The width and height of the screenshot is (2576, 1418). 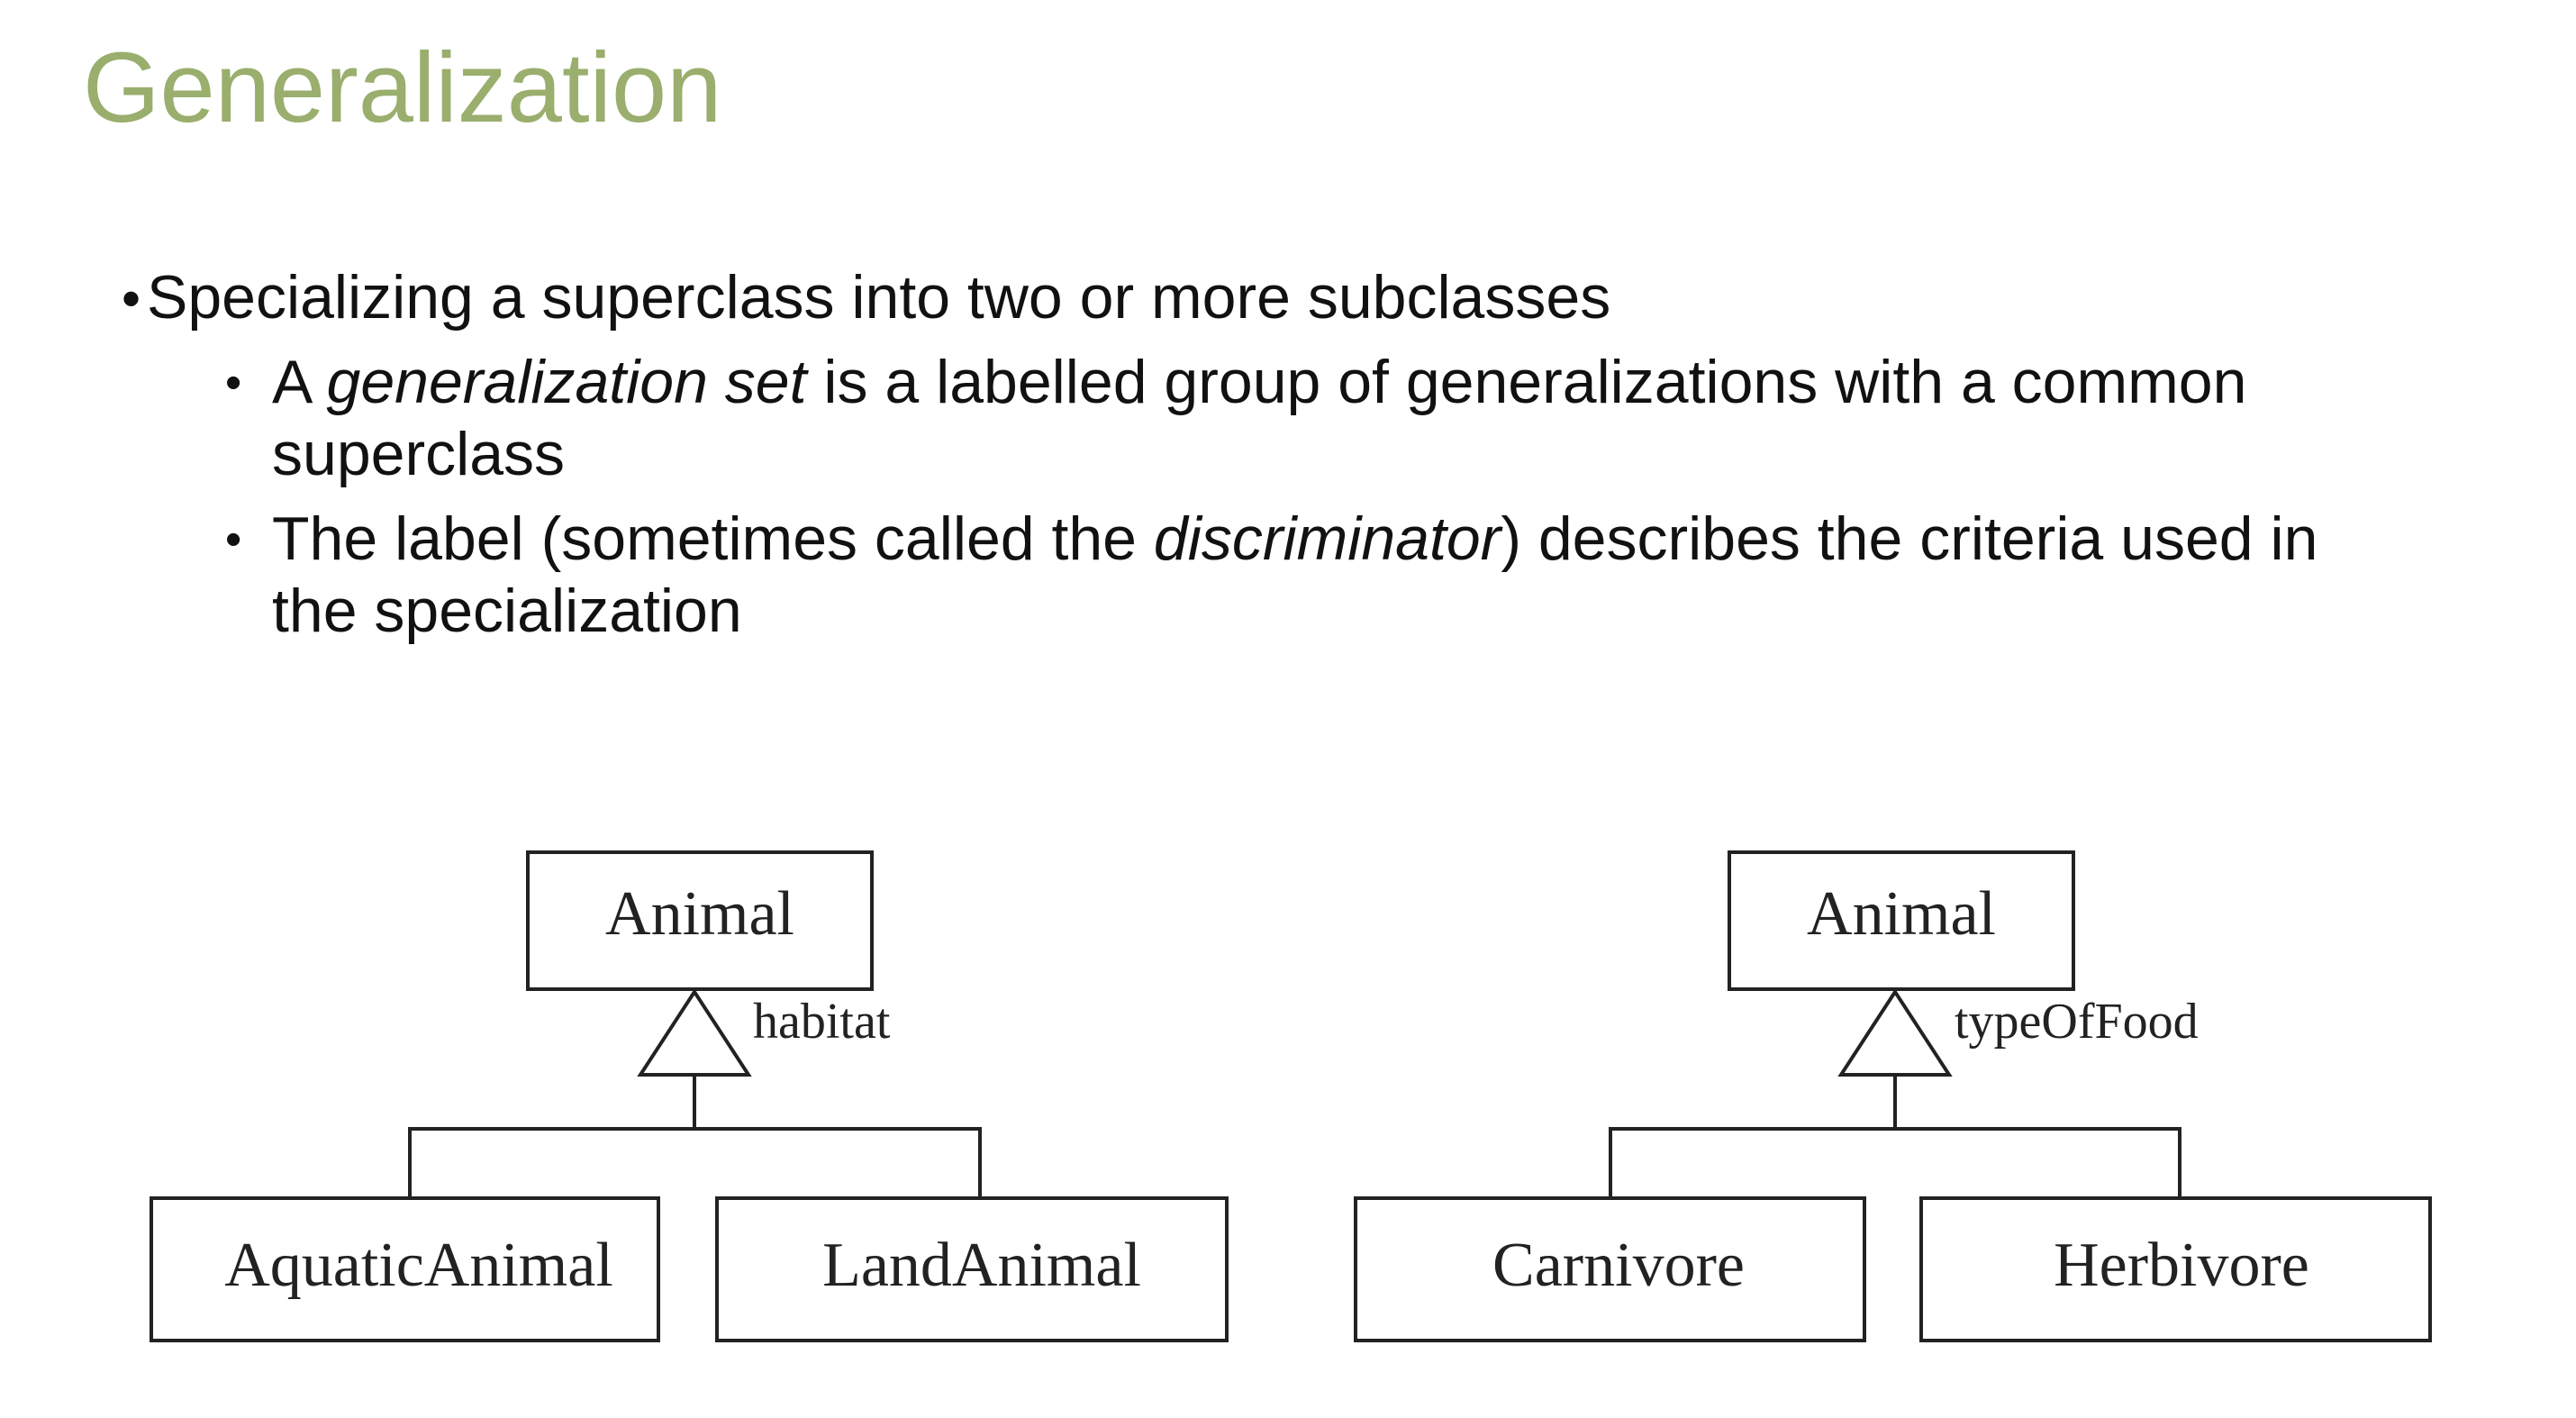 What do you see at coordinates (507, 611) in the screenshot?
I see `sub-bullet-2-continuation: the specialization` at bounding box center [507, 611].